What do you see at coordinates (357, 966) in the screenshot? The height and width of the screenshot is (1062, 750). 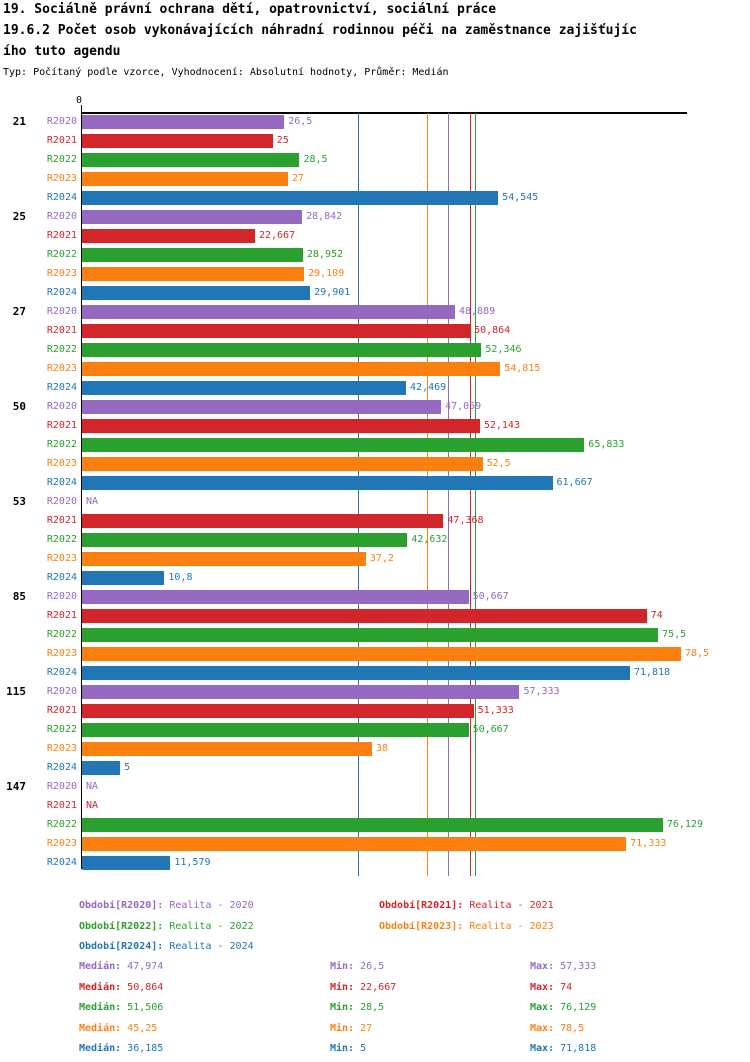 I see `stat-min-r2020: Min: 26,5` at bounding box center [357, 966].